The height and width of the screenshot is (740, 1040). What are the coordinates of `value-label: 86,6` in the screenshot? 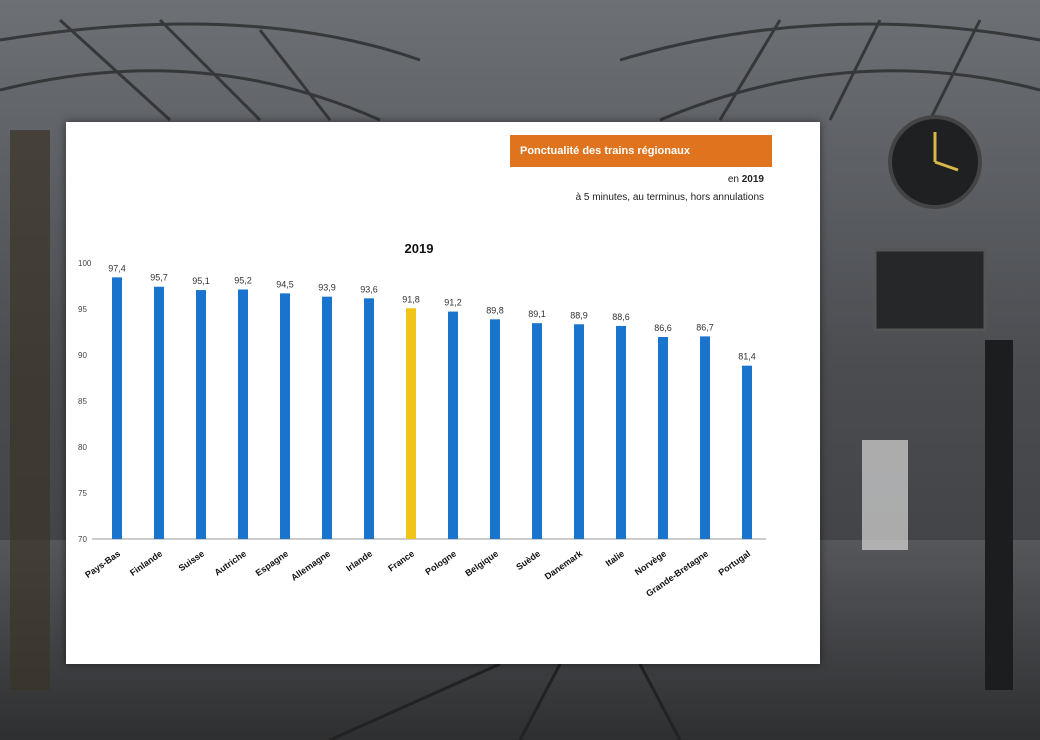 It's located at (663, 328).